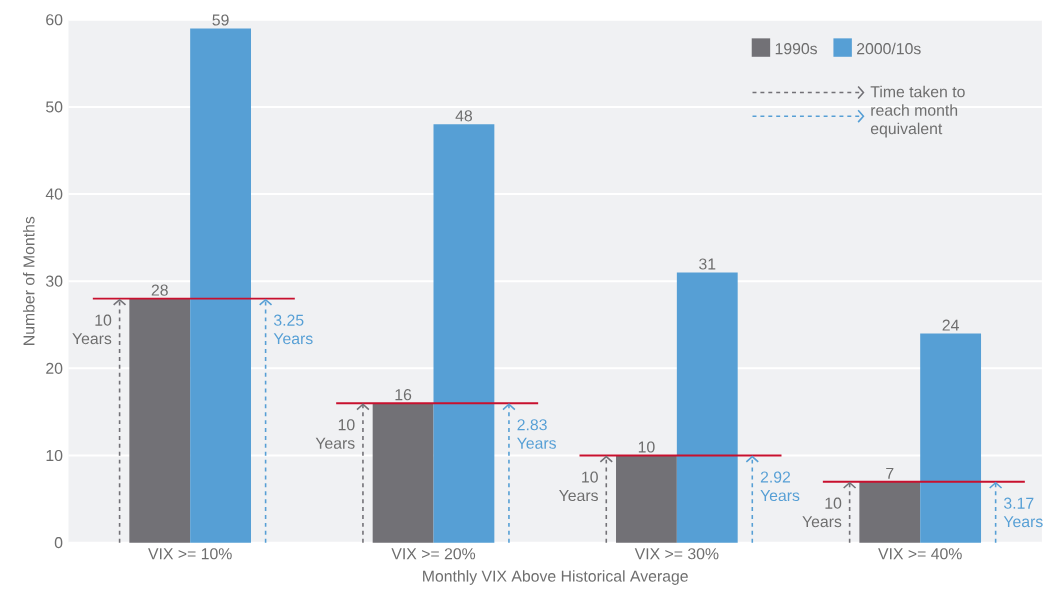 This screenshot has width=1051, height=616. What do you see at coordinates (920, 553) in the screenshot?
I see `x-tick-label: VIX >= 40%` at bounding box center [920, 553].